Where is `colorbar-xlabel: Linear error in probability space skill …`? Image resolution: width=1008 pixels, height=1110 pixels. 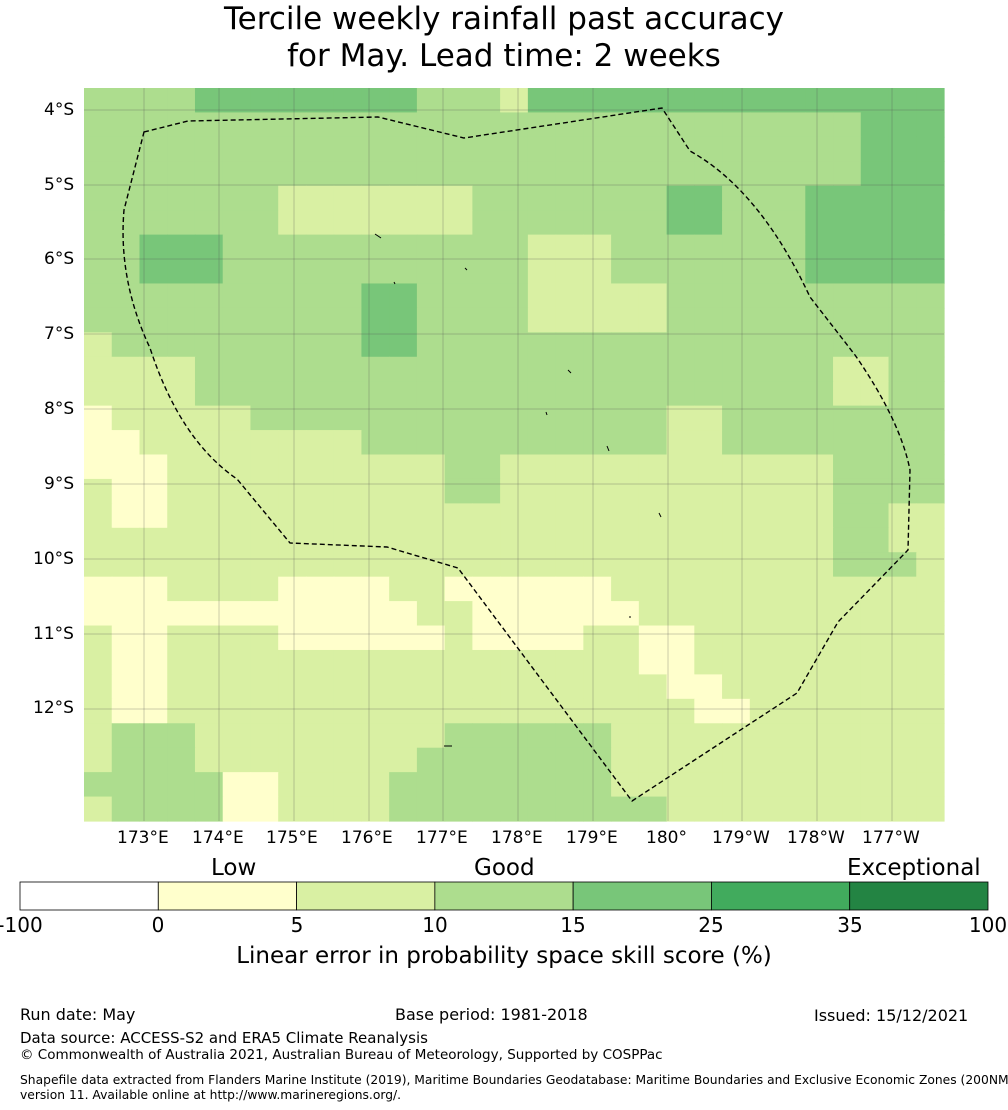 colorbar-xlabel: Linear error in probability space skill … is located at coordinates (504, 956).